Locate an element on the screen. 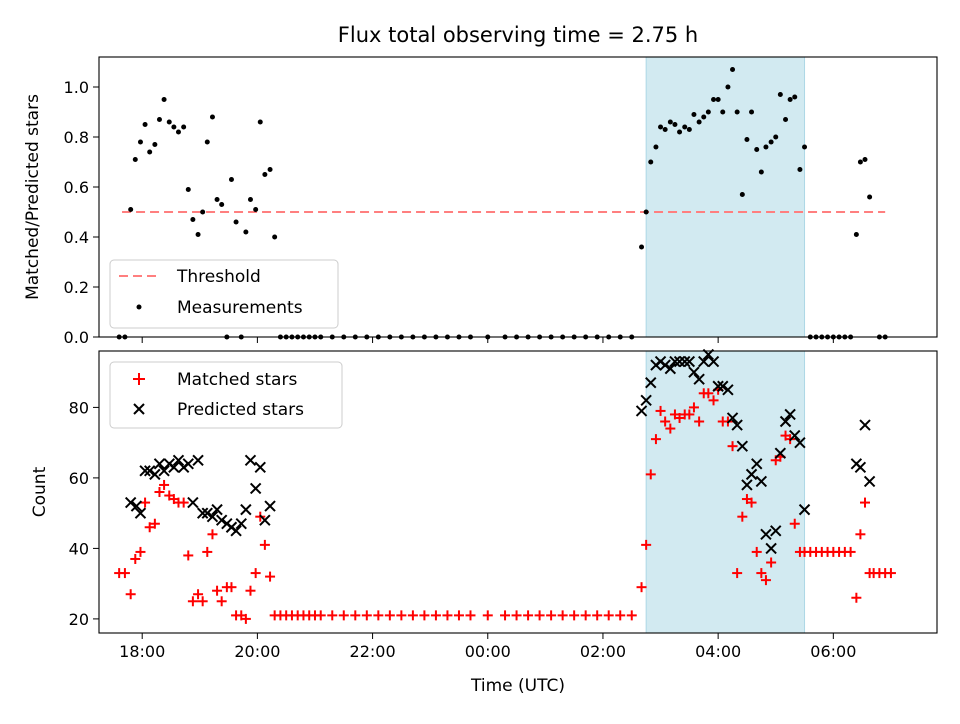 The image size is (960, 724). top-ytick-label: 0.0 is located at coordinates (76, 337).